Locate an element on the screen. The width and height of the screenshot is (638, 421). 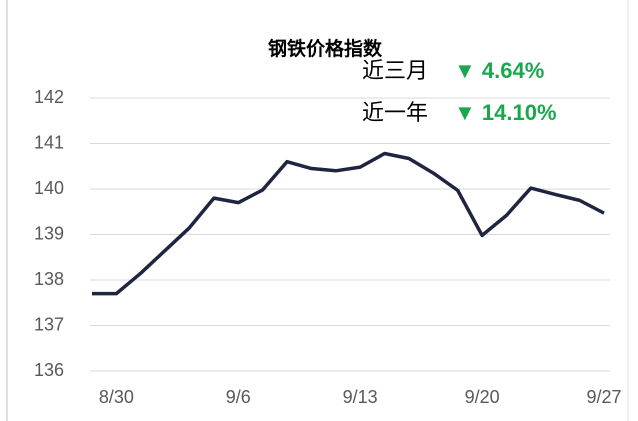
y-tick-label: 137 is located at coordinates (49, 324).